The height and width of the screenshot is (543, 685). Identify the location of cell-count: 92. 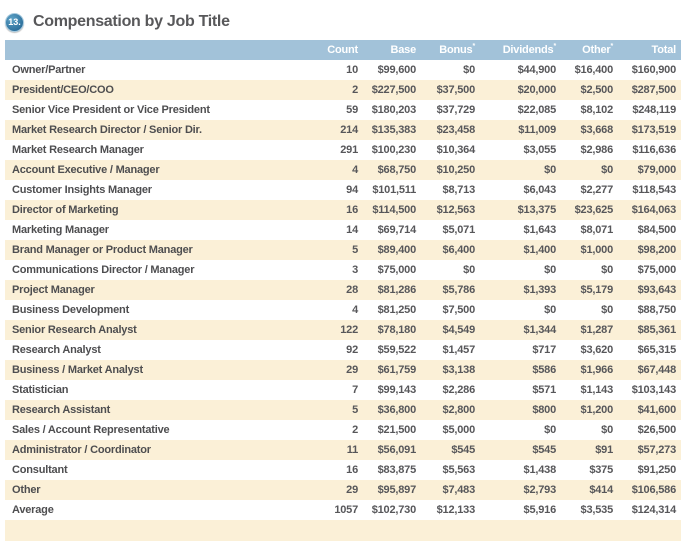
(352, 350).